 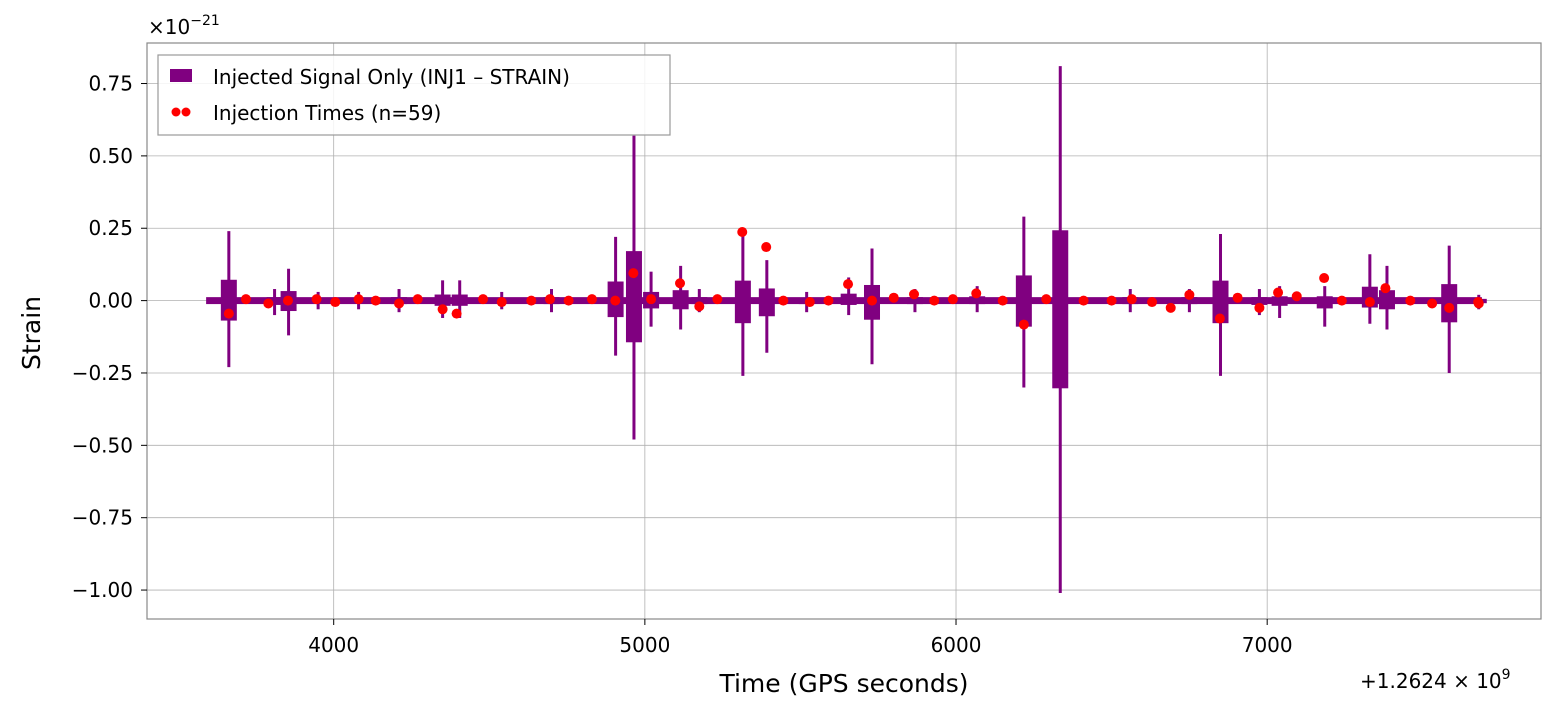 I want to click on y-axis-label: Strain, so click(x=31, y=333).